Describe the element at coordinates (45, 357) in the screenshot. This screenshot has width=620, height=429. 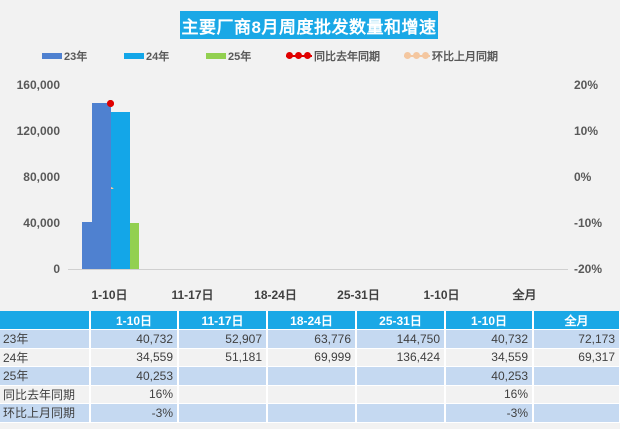
I see `row-label: 24年` at that location.